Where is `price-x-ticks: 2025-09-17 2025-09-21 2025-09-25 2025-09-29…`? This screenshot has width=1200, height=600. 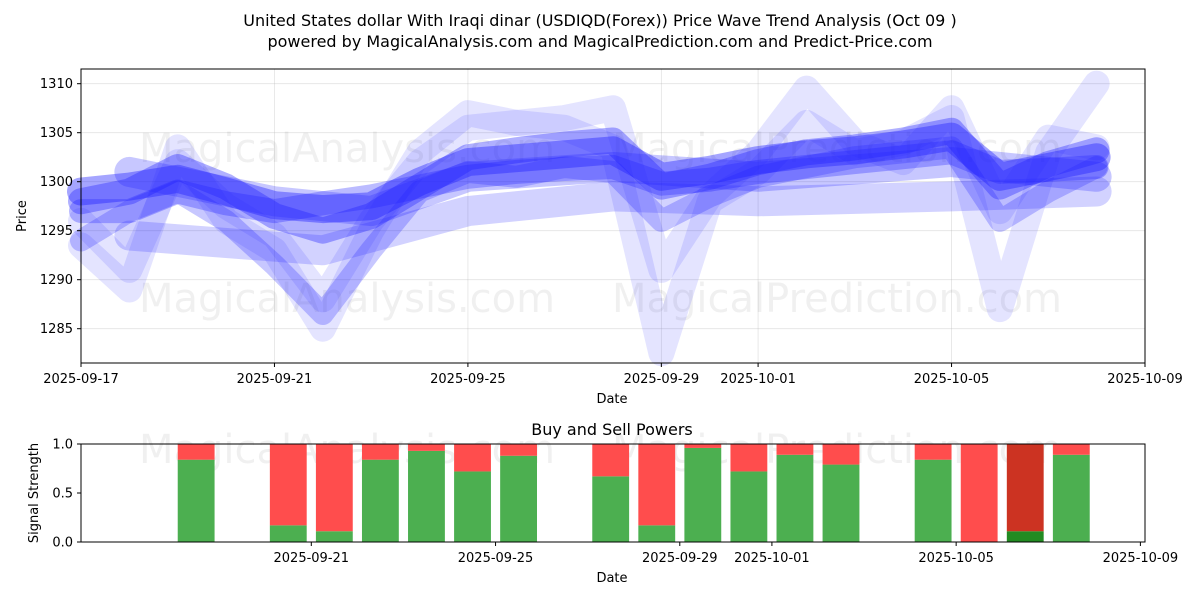
price-x-ticks: 2025-09-17 2025-09-21 2025-09-25 2025-09-29… is located at coordinates (613, 375).